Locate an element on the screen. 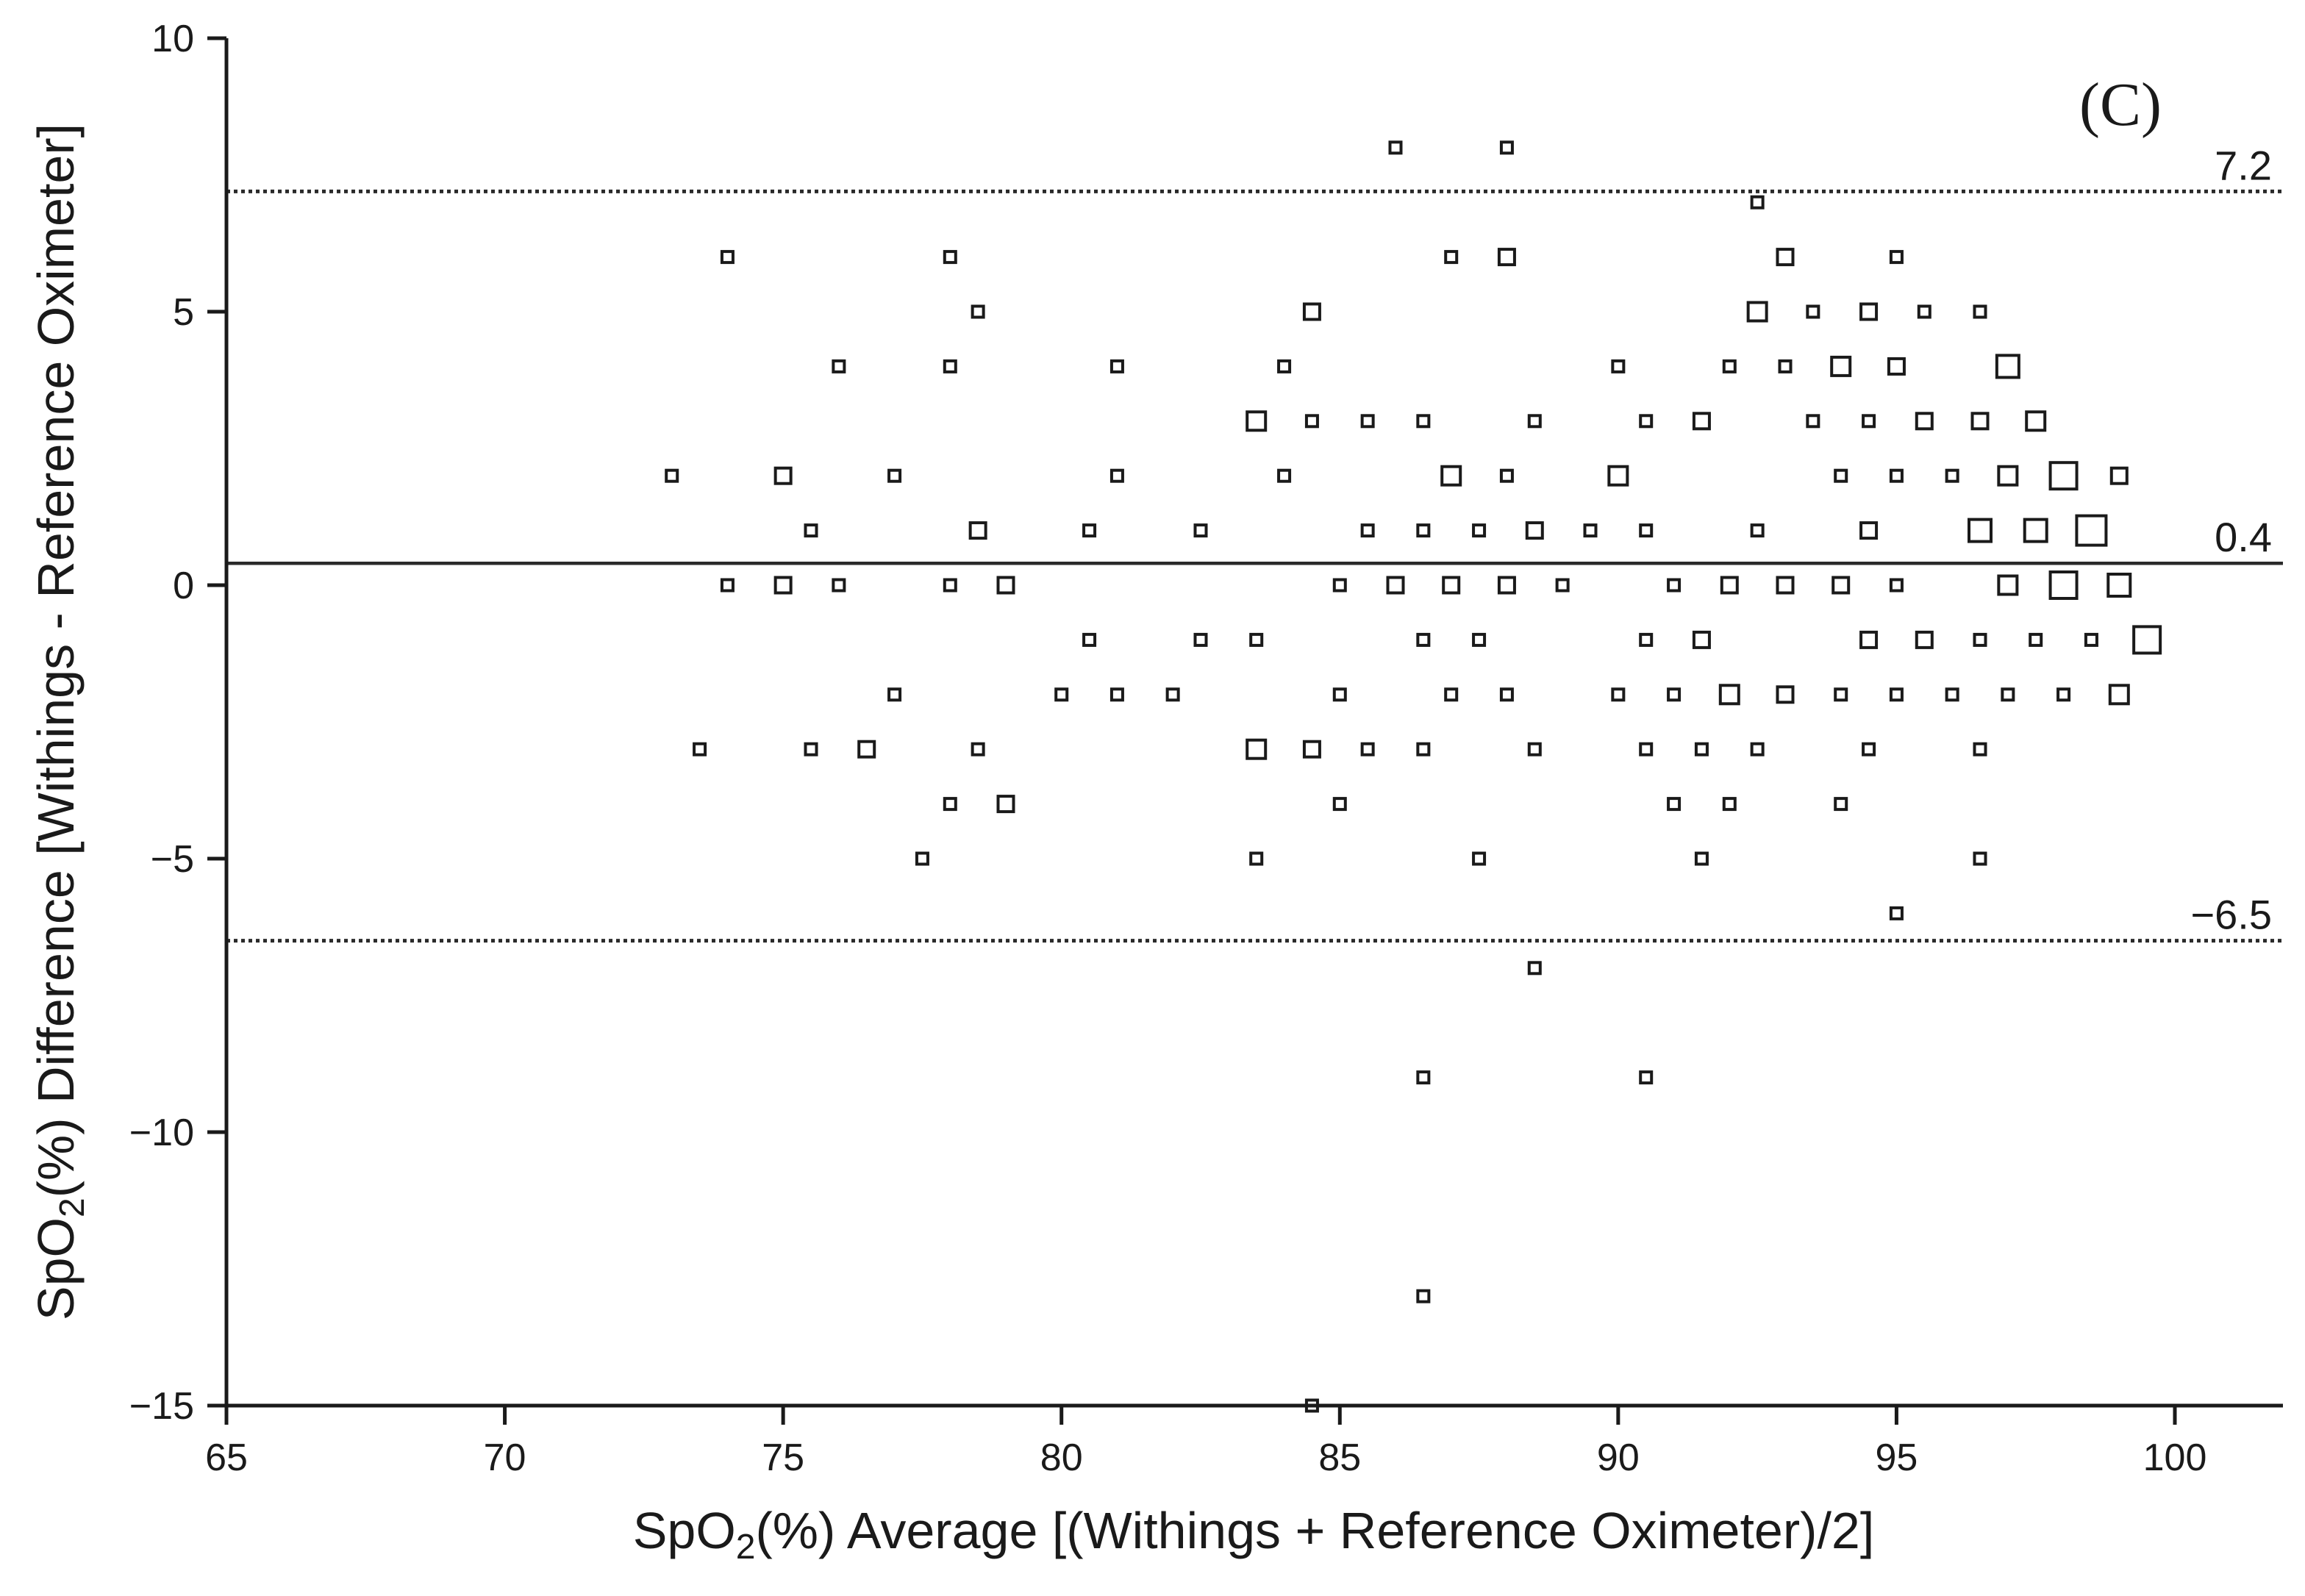 This screenshot has height=1596, width=2305. y-axis-title-main: SpO is located at coordinates (56, 1268).